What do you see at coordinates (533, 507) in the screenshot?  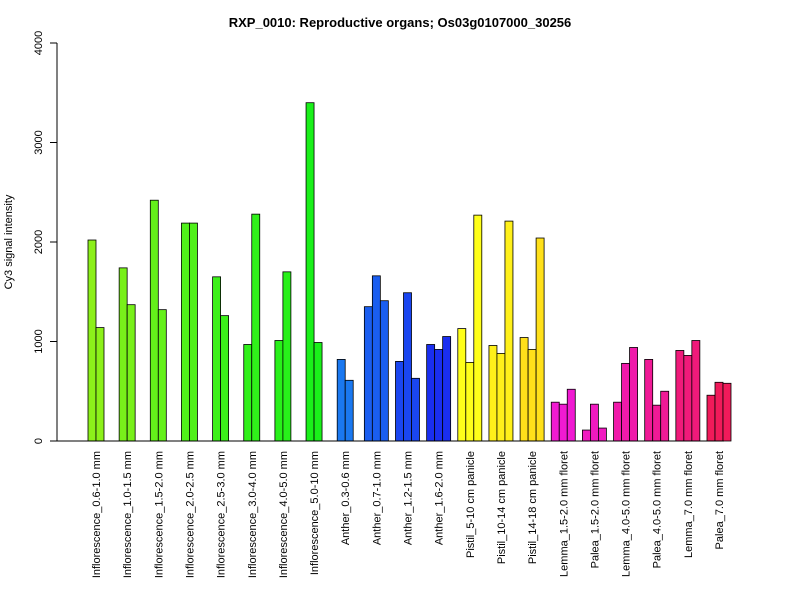 I see `category-label: Pistil_14-18 cm panicle` at bounding box center [533, 507].